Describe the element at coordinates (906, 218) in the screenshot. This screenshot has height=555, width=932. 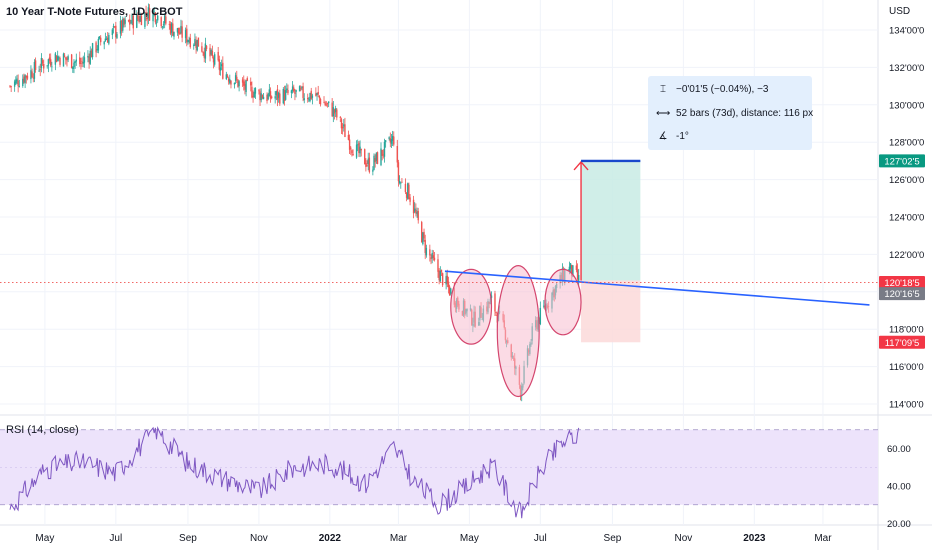
I see `y-tick-label: 124'00'0` at that location.